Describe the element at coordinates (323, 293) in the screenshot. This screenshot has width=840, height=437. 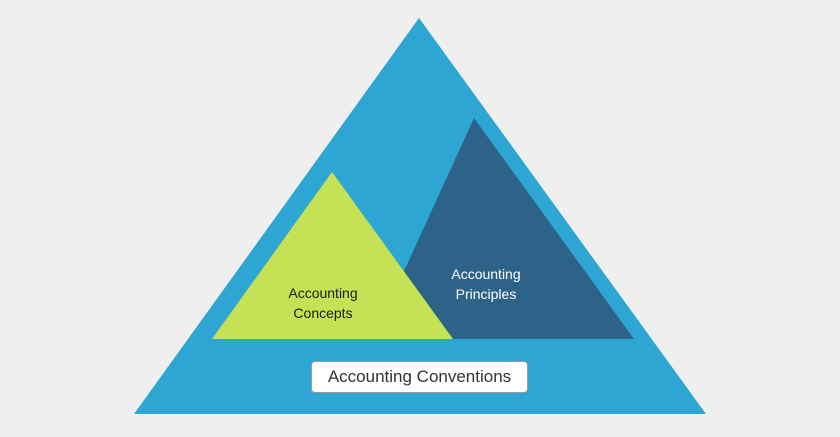
I see `concepts-label-line1: Accounting` at that location.